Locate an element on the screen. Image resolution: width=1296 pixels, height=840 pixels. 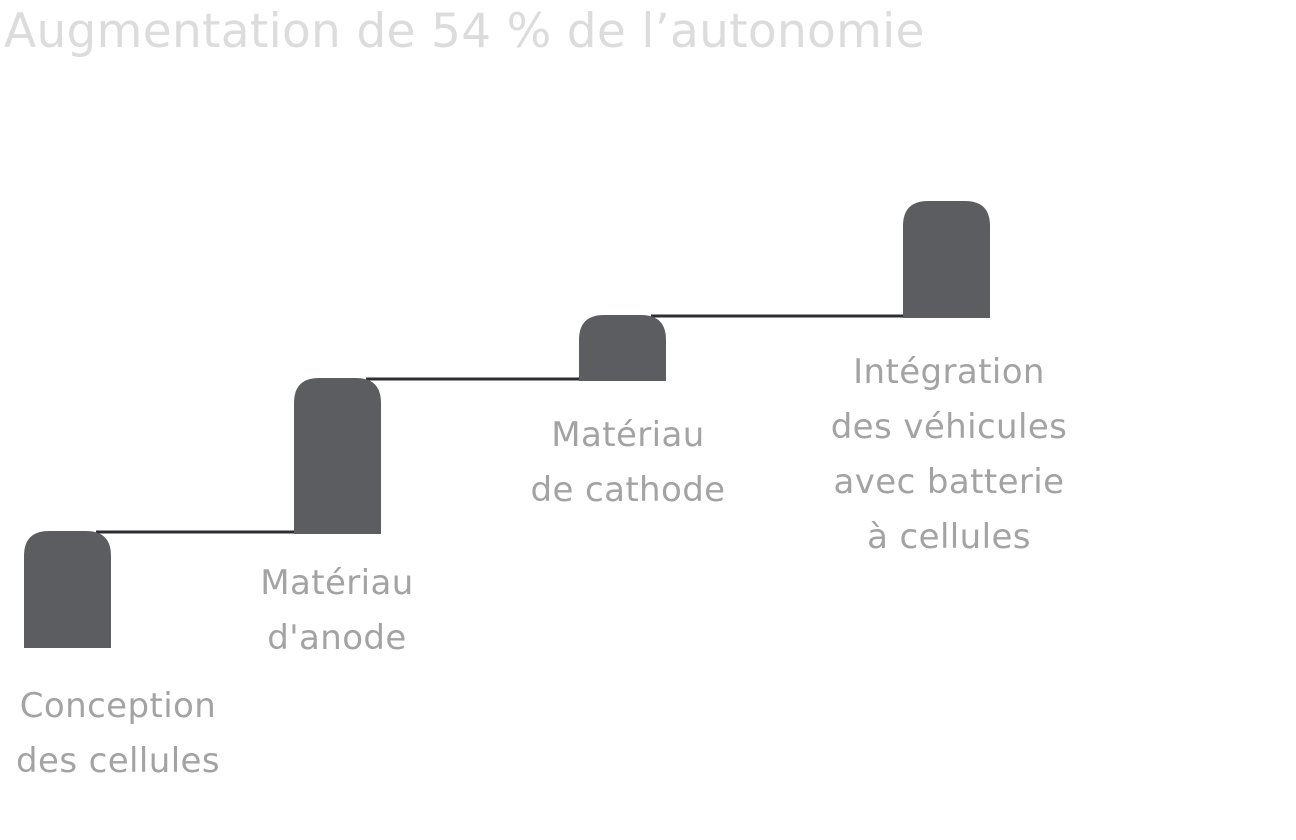
step-block-cell-design is located at coordinates (67, 589).